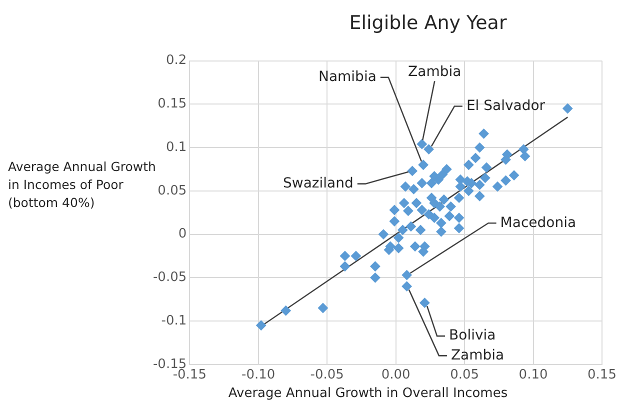 The image size is (618, 413). Describe the element at coordinates (169, 278) in the screenshot. I see `y-tick-label: -0.05` at that location.